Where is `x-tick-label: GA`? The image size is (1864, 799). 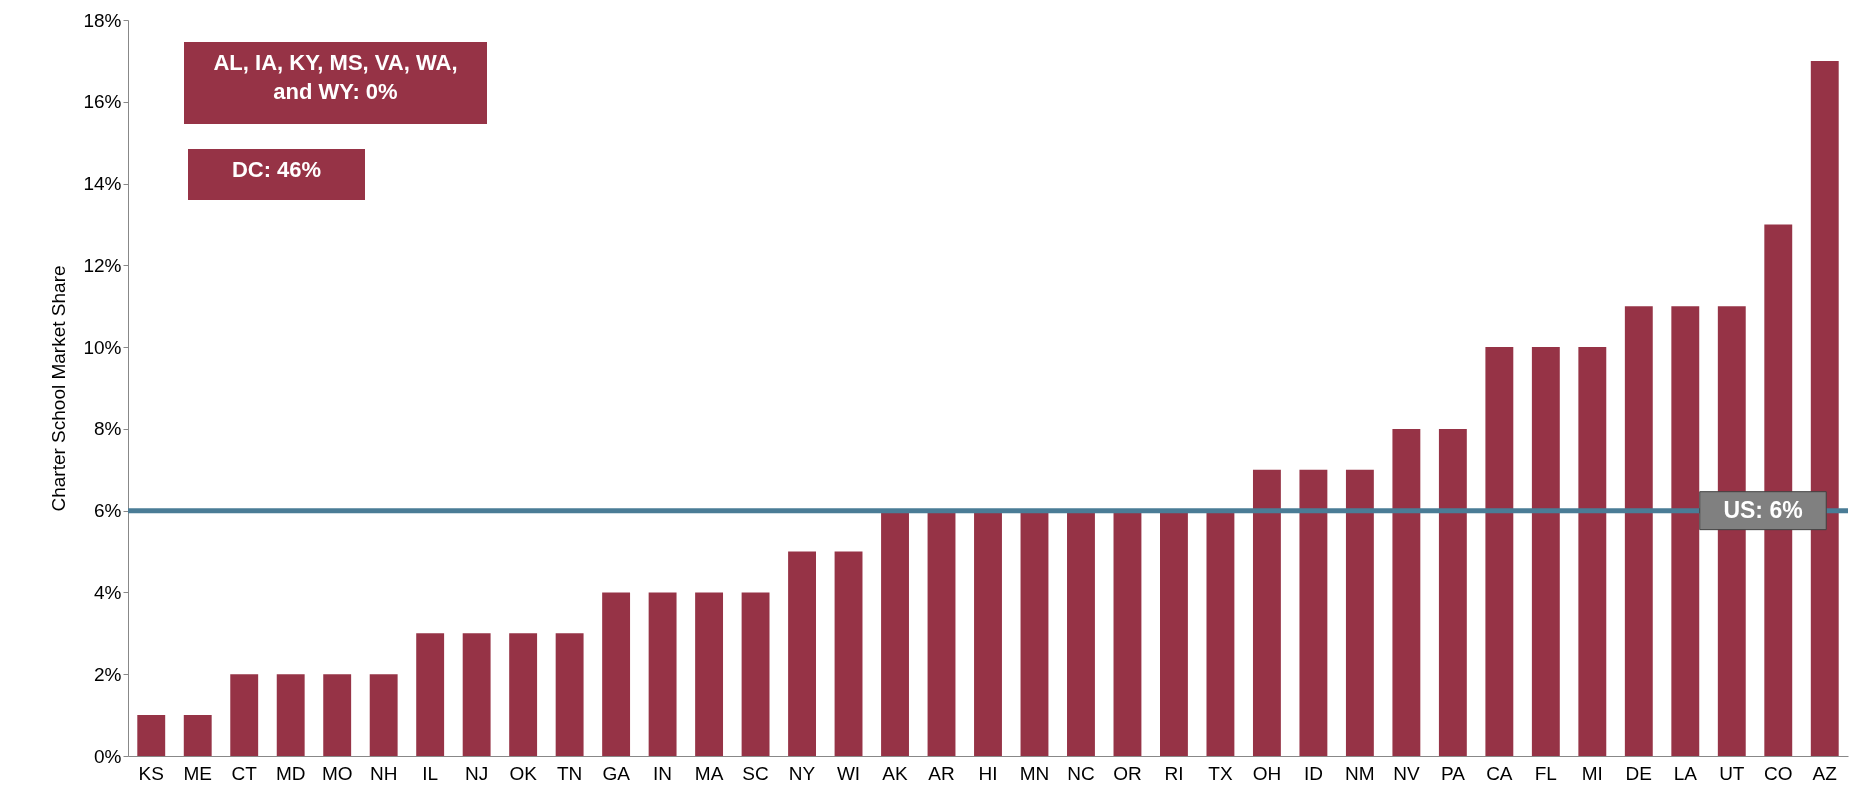 x-tick-label: GA is located at coordinates (616, 773).